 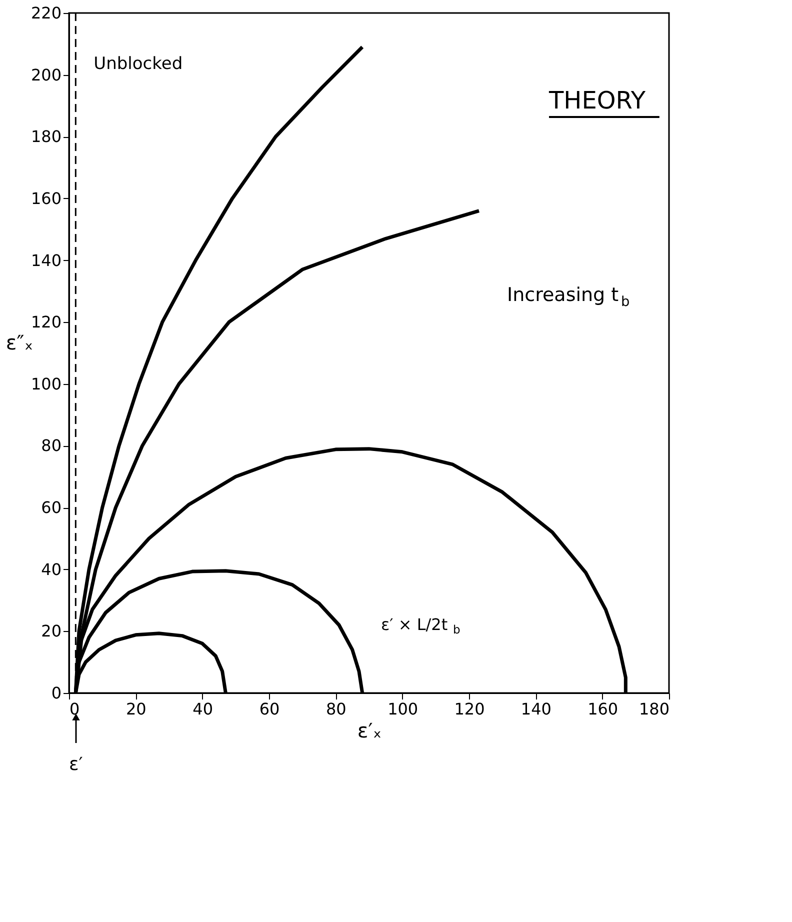 I want to click on x-tick-label: 180, so click(x=654, y=709).